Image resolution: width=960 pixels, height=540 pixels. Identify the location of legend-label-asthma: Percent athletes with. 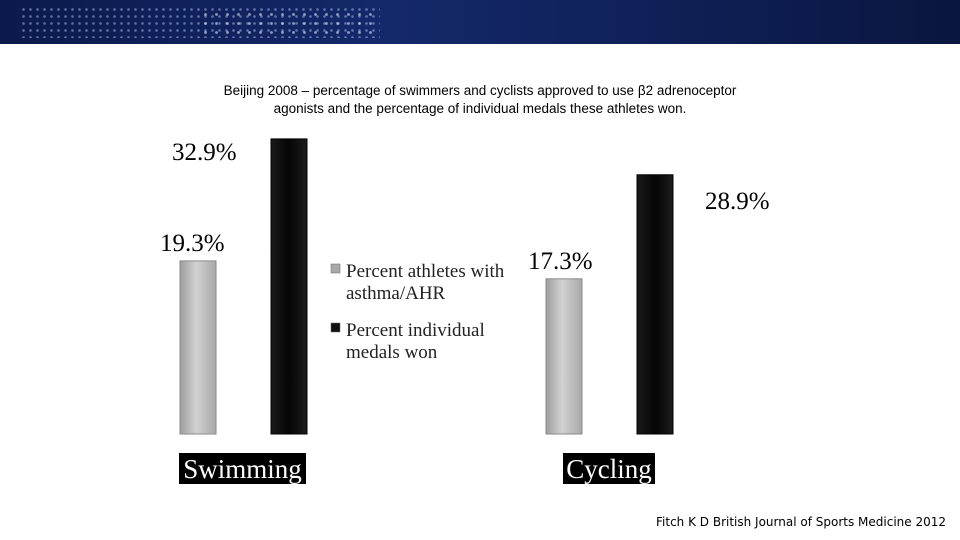
(425, 271).